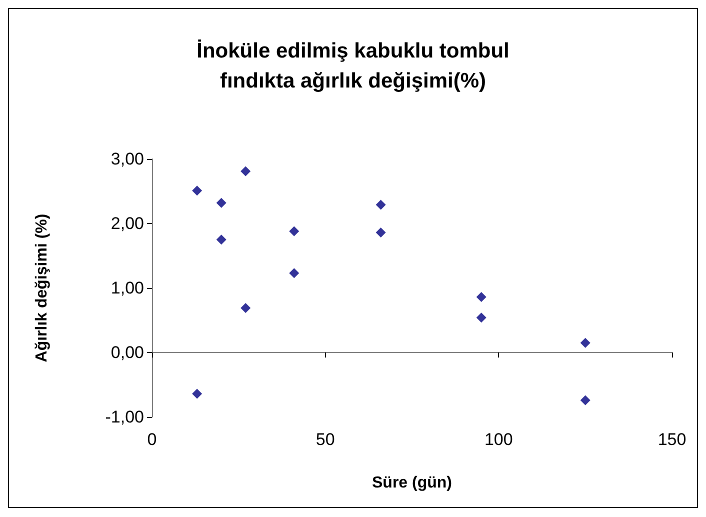 The image size is (706, 517). I want to click on chart-title: İnoküle edilmiş kabuklu tombul fındıkta ağırlık değişimi(%), so click(353, 66).